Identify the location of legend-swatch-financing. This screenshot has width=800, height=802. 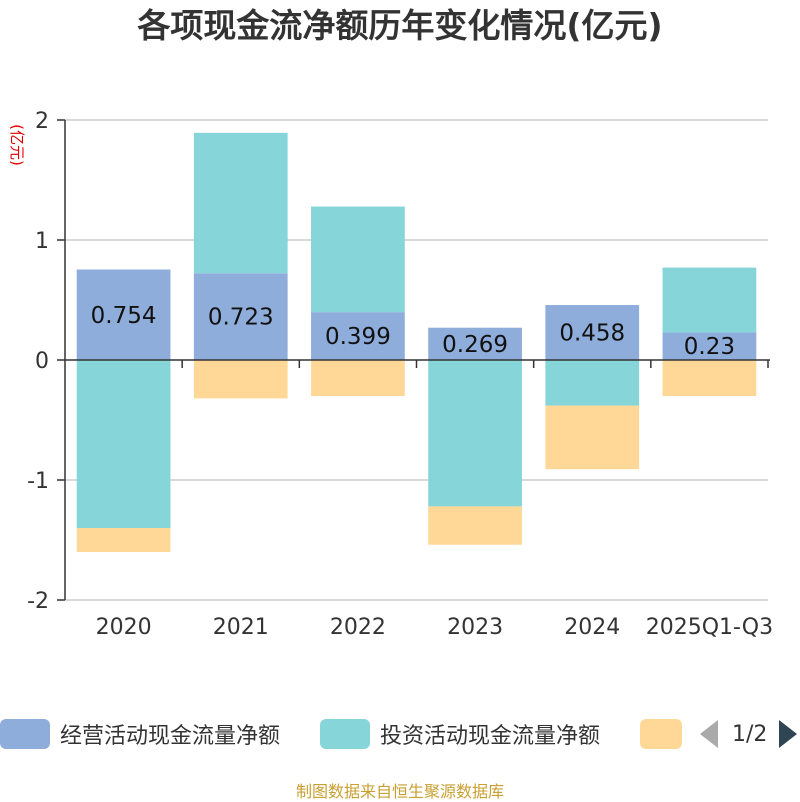
(661, 734).